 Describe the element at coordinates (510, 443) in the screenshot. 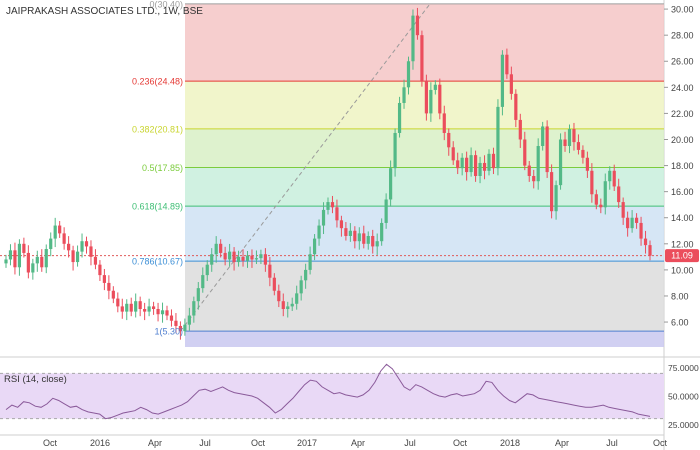

I see `time-tick-label: 2018` at that location.